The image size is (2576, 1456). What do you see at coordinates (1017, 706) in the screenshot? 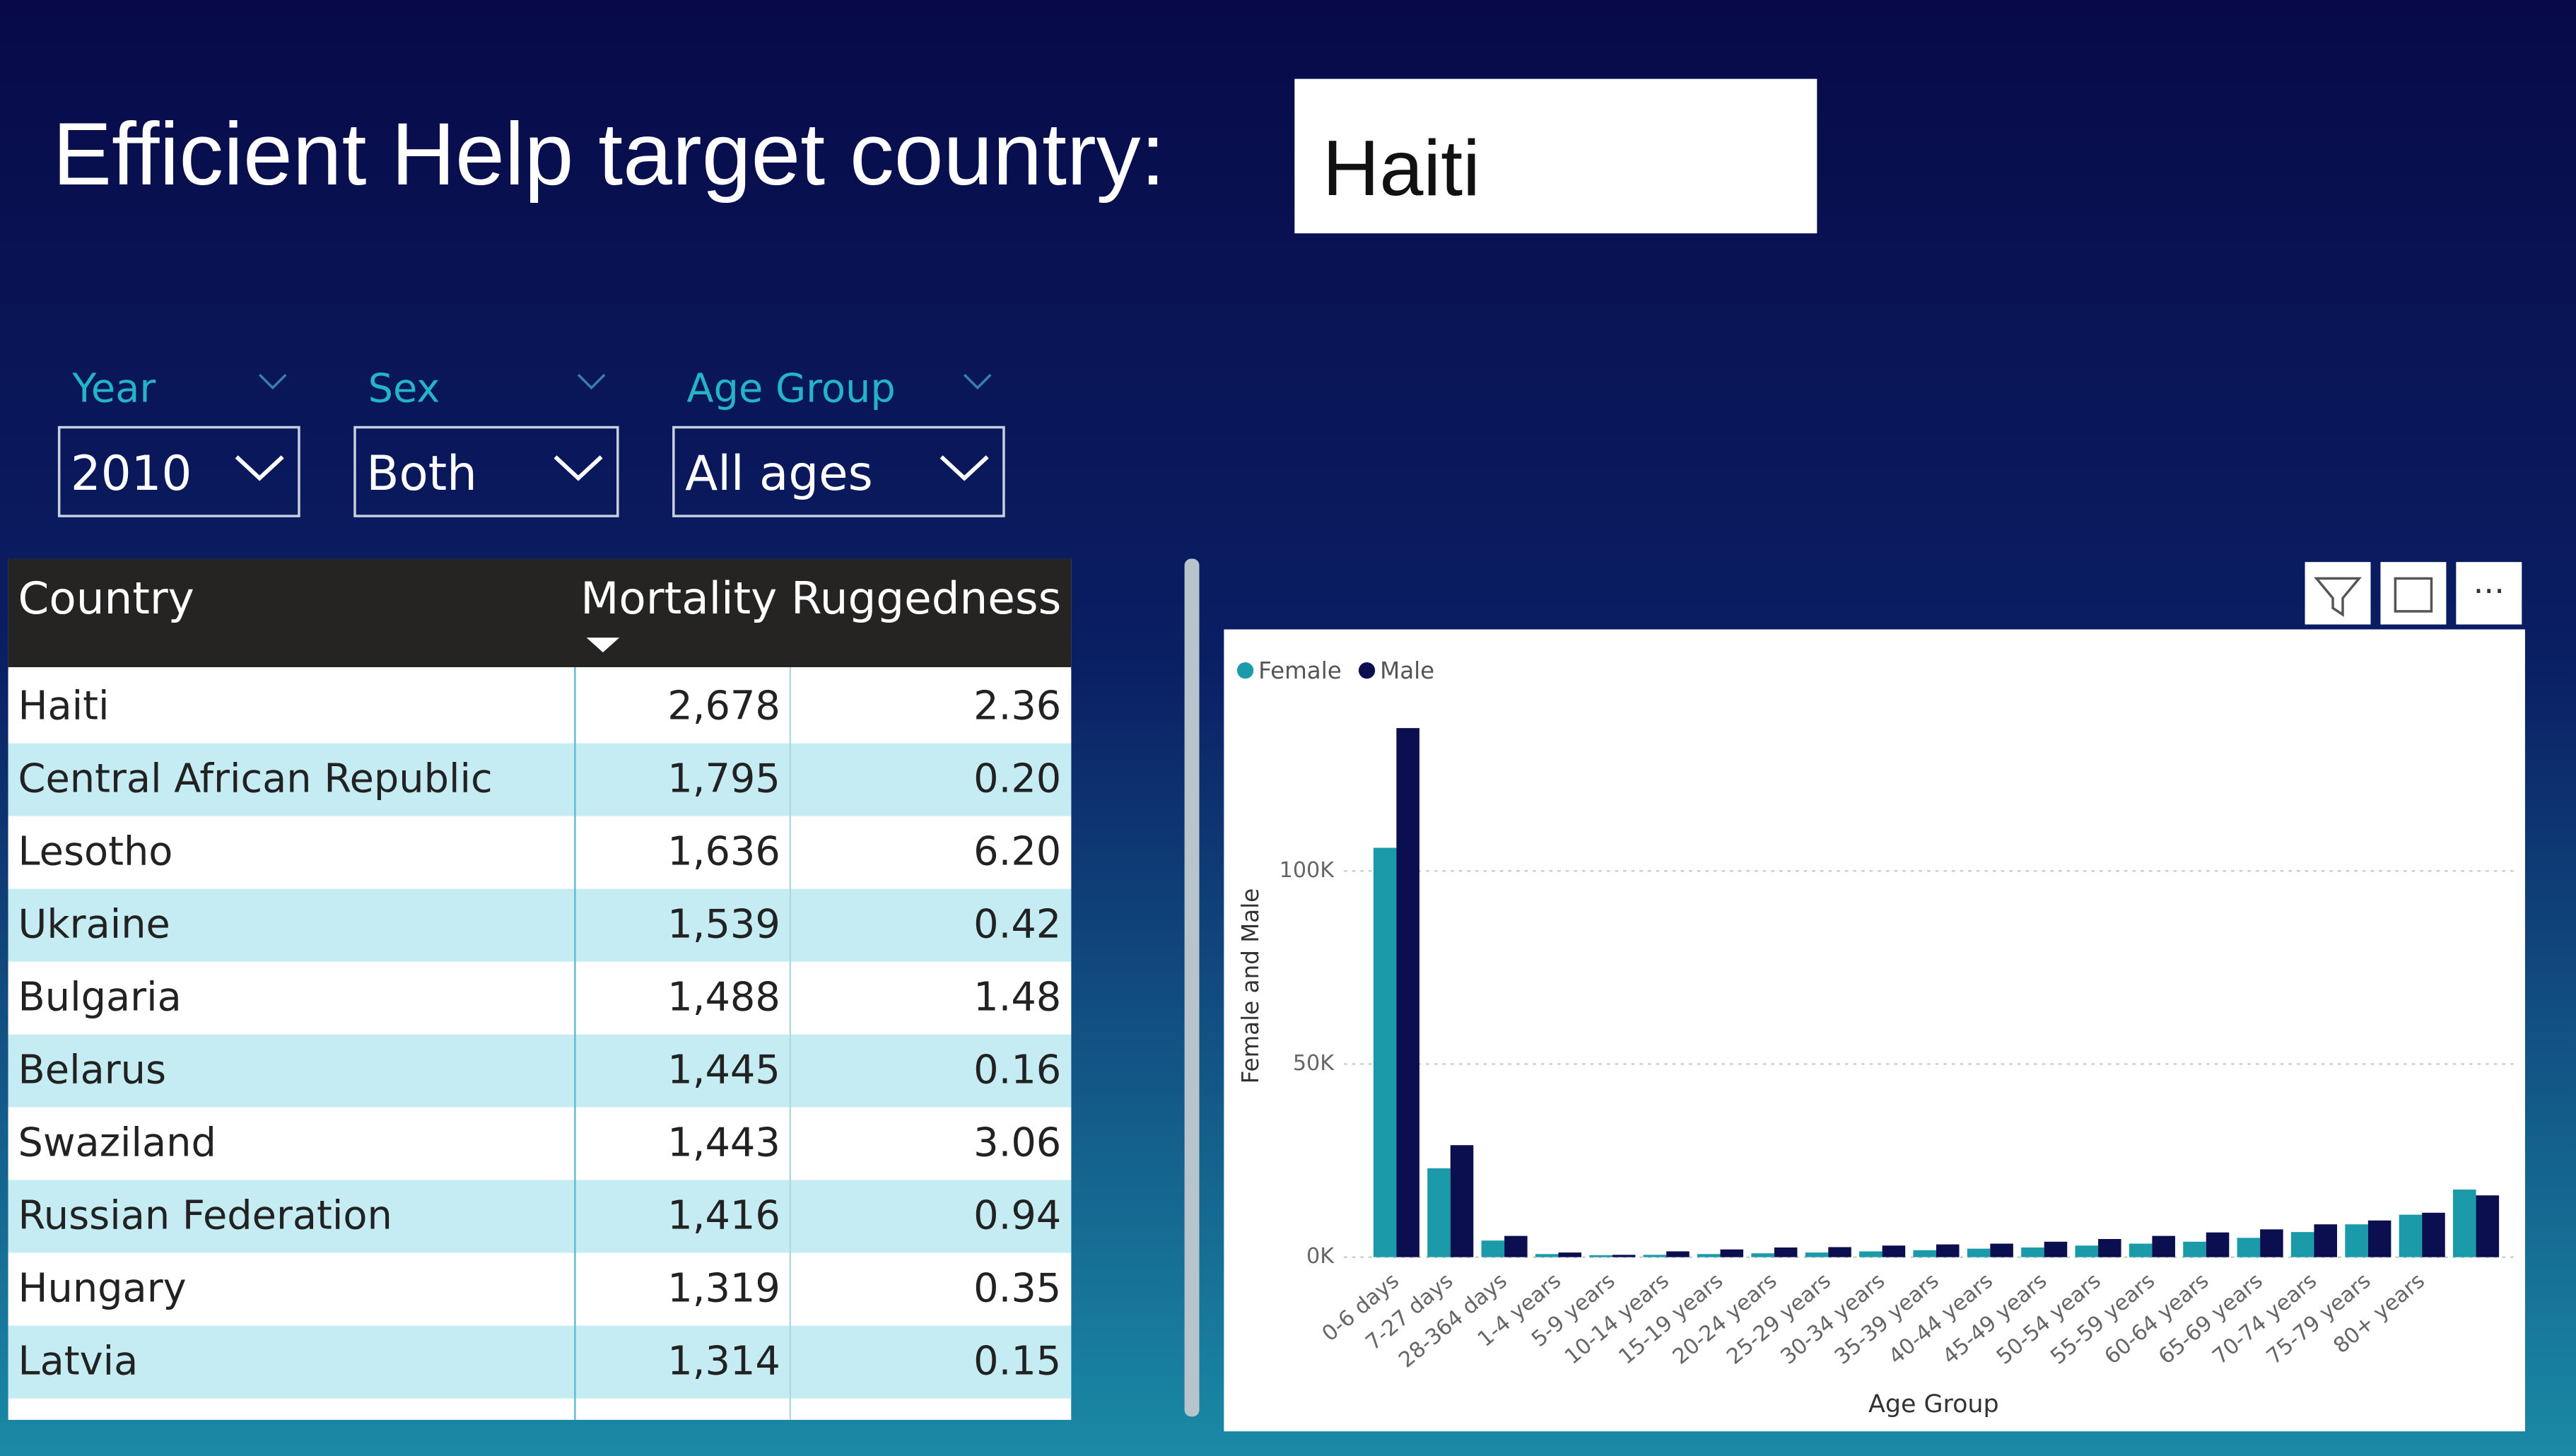
I see `cell: 2.36` at bounding box center [1017, 706].